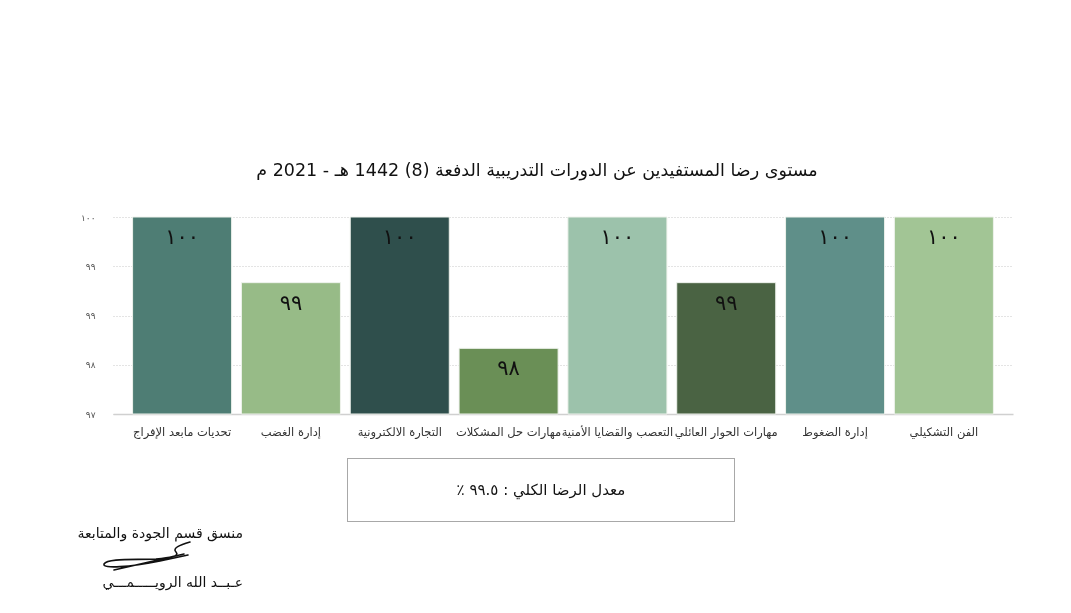  What do you see at coordinates (726, 432) in the screenshot?
I see `x-tick-label: مهارات الحوار العائلي` at bounding box center [726, 432].